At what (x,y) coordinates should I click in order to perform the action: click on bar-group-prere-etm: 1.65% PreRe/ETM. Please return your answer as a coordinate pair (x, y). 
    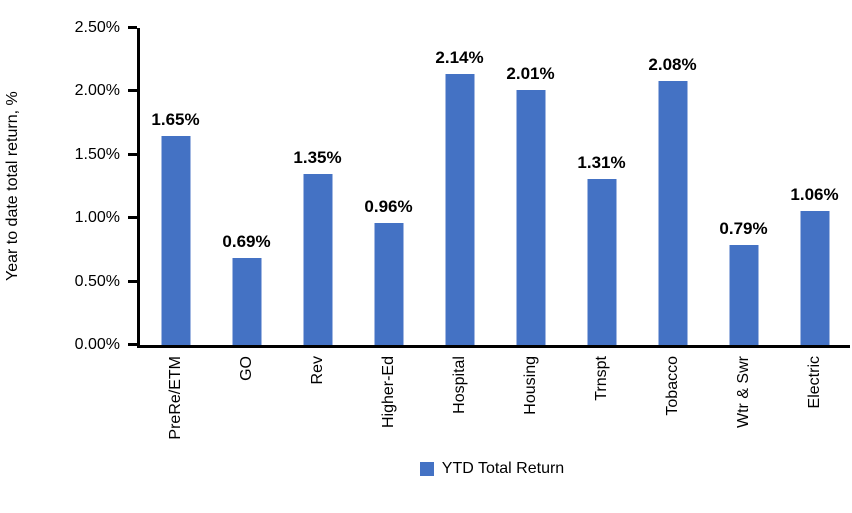
    Looking at the image, I should click on (175, 233).